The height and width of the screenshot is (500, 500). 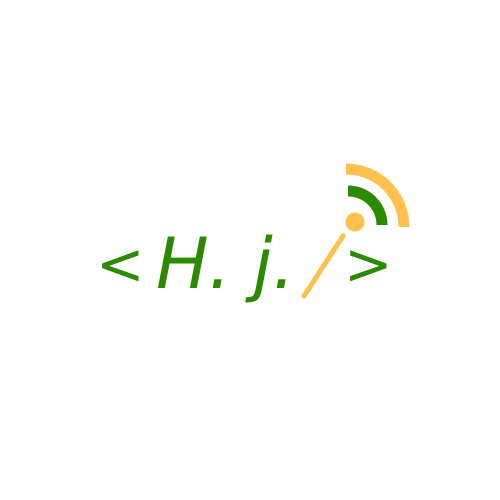 What do you see at coordinates (225, 264) in the screenshot?
I see `logo-initials: H. j.` at bounding box center [225, 264].